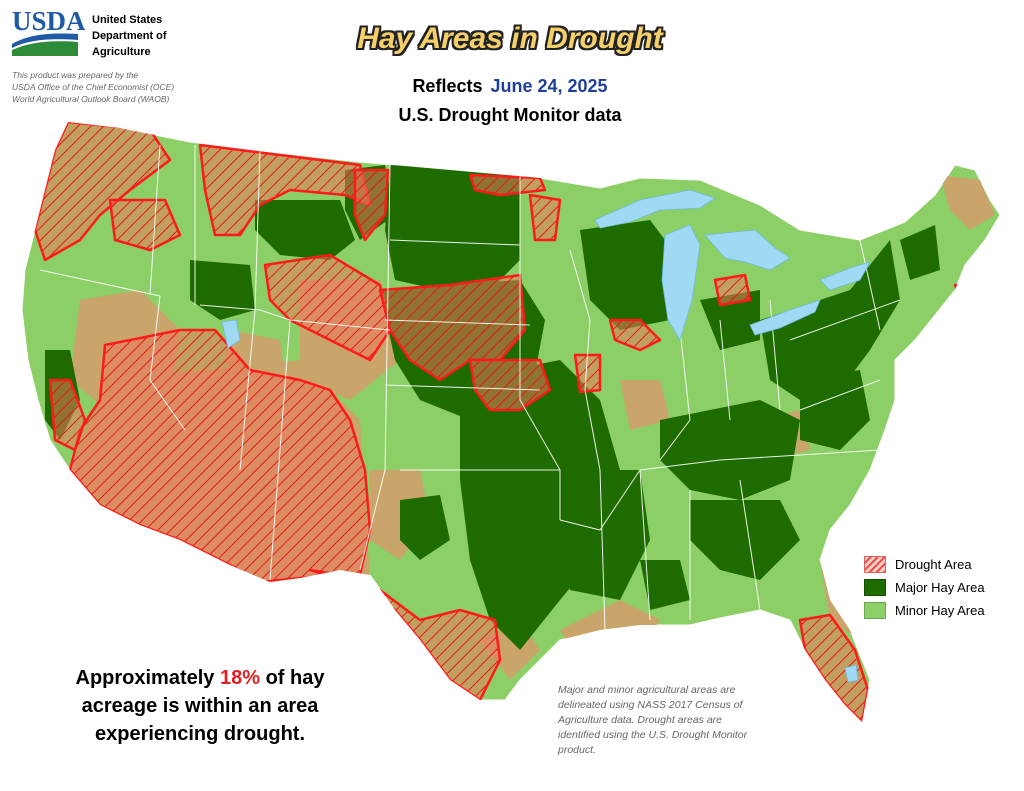  I want to click on legend-item-drought: Drought Area, so click(939, 564).